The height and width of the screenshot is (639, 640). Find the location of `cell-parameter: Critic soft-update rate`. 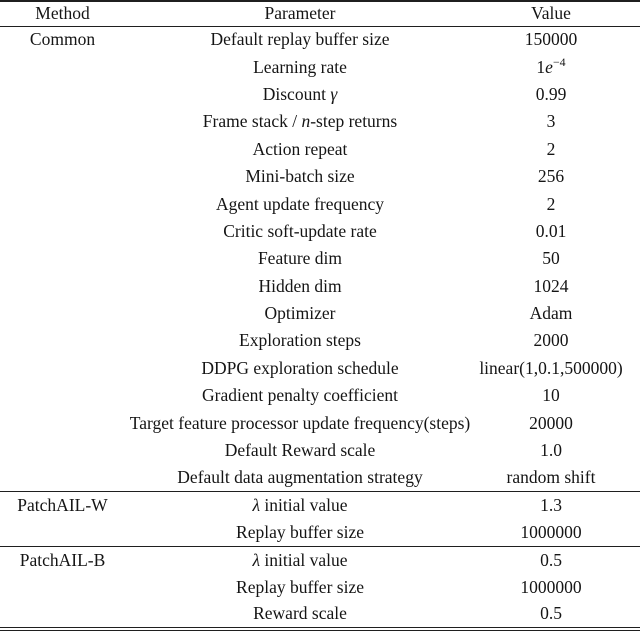

cell-parameter: Critic soft-update rate is located at coordinates (300, 230).